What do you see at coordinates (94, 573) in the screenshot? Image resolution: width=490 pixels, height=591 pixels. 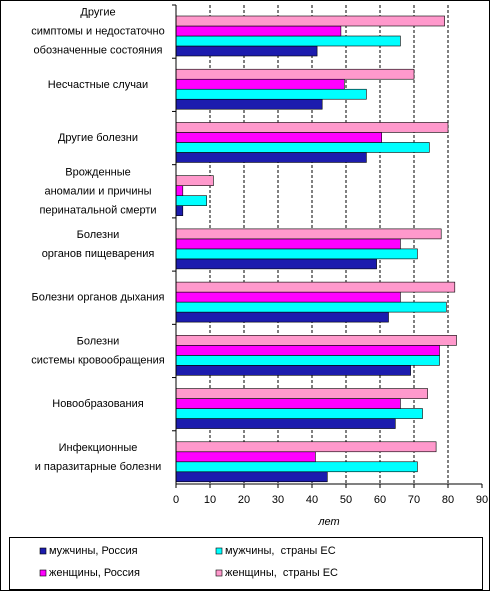 I see `legend-label: женщины, Россия` at bounding box center [94, 573].